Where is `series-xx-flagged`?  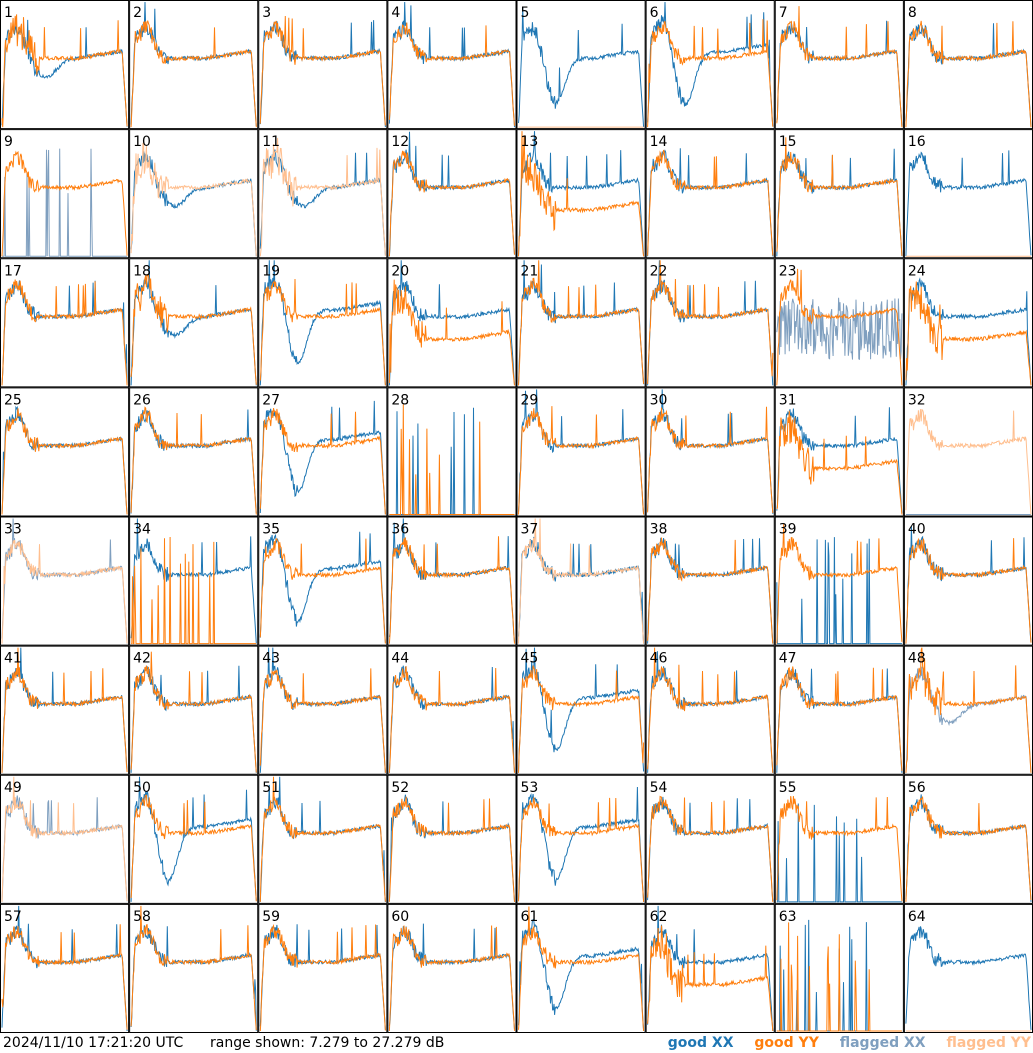 series-xx-flagged is located at coordinates (839, 328).